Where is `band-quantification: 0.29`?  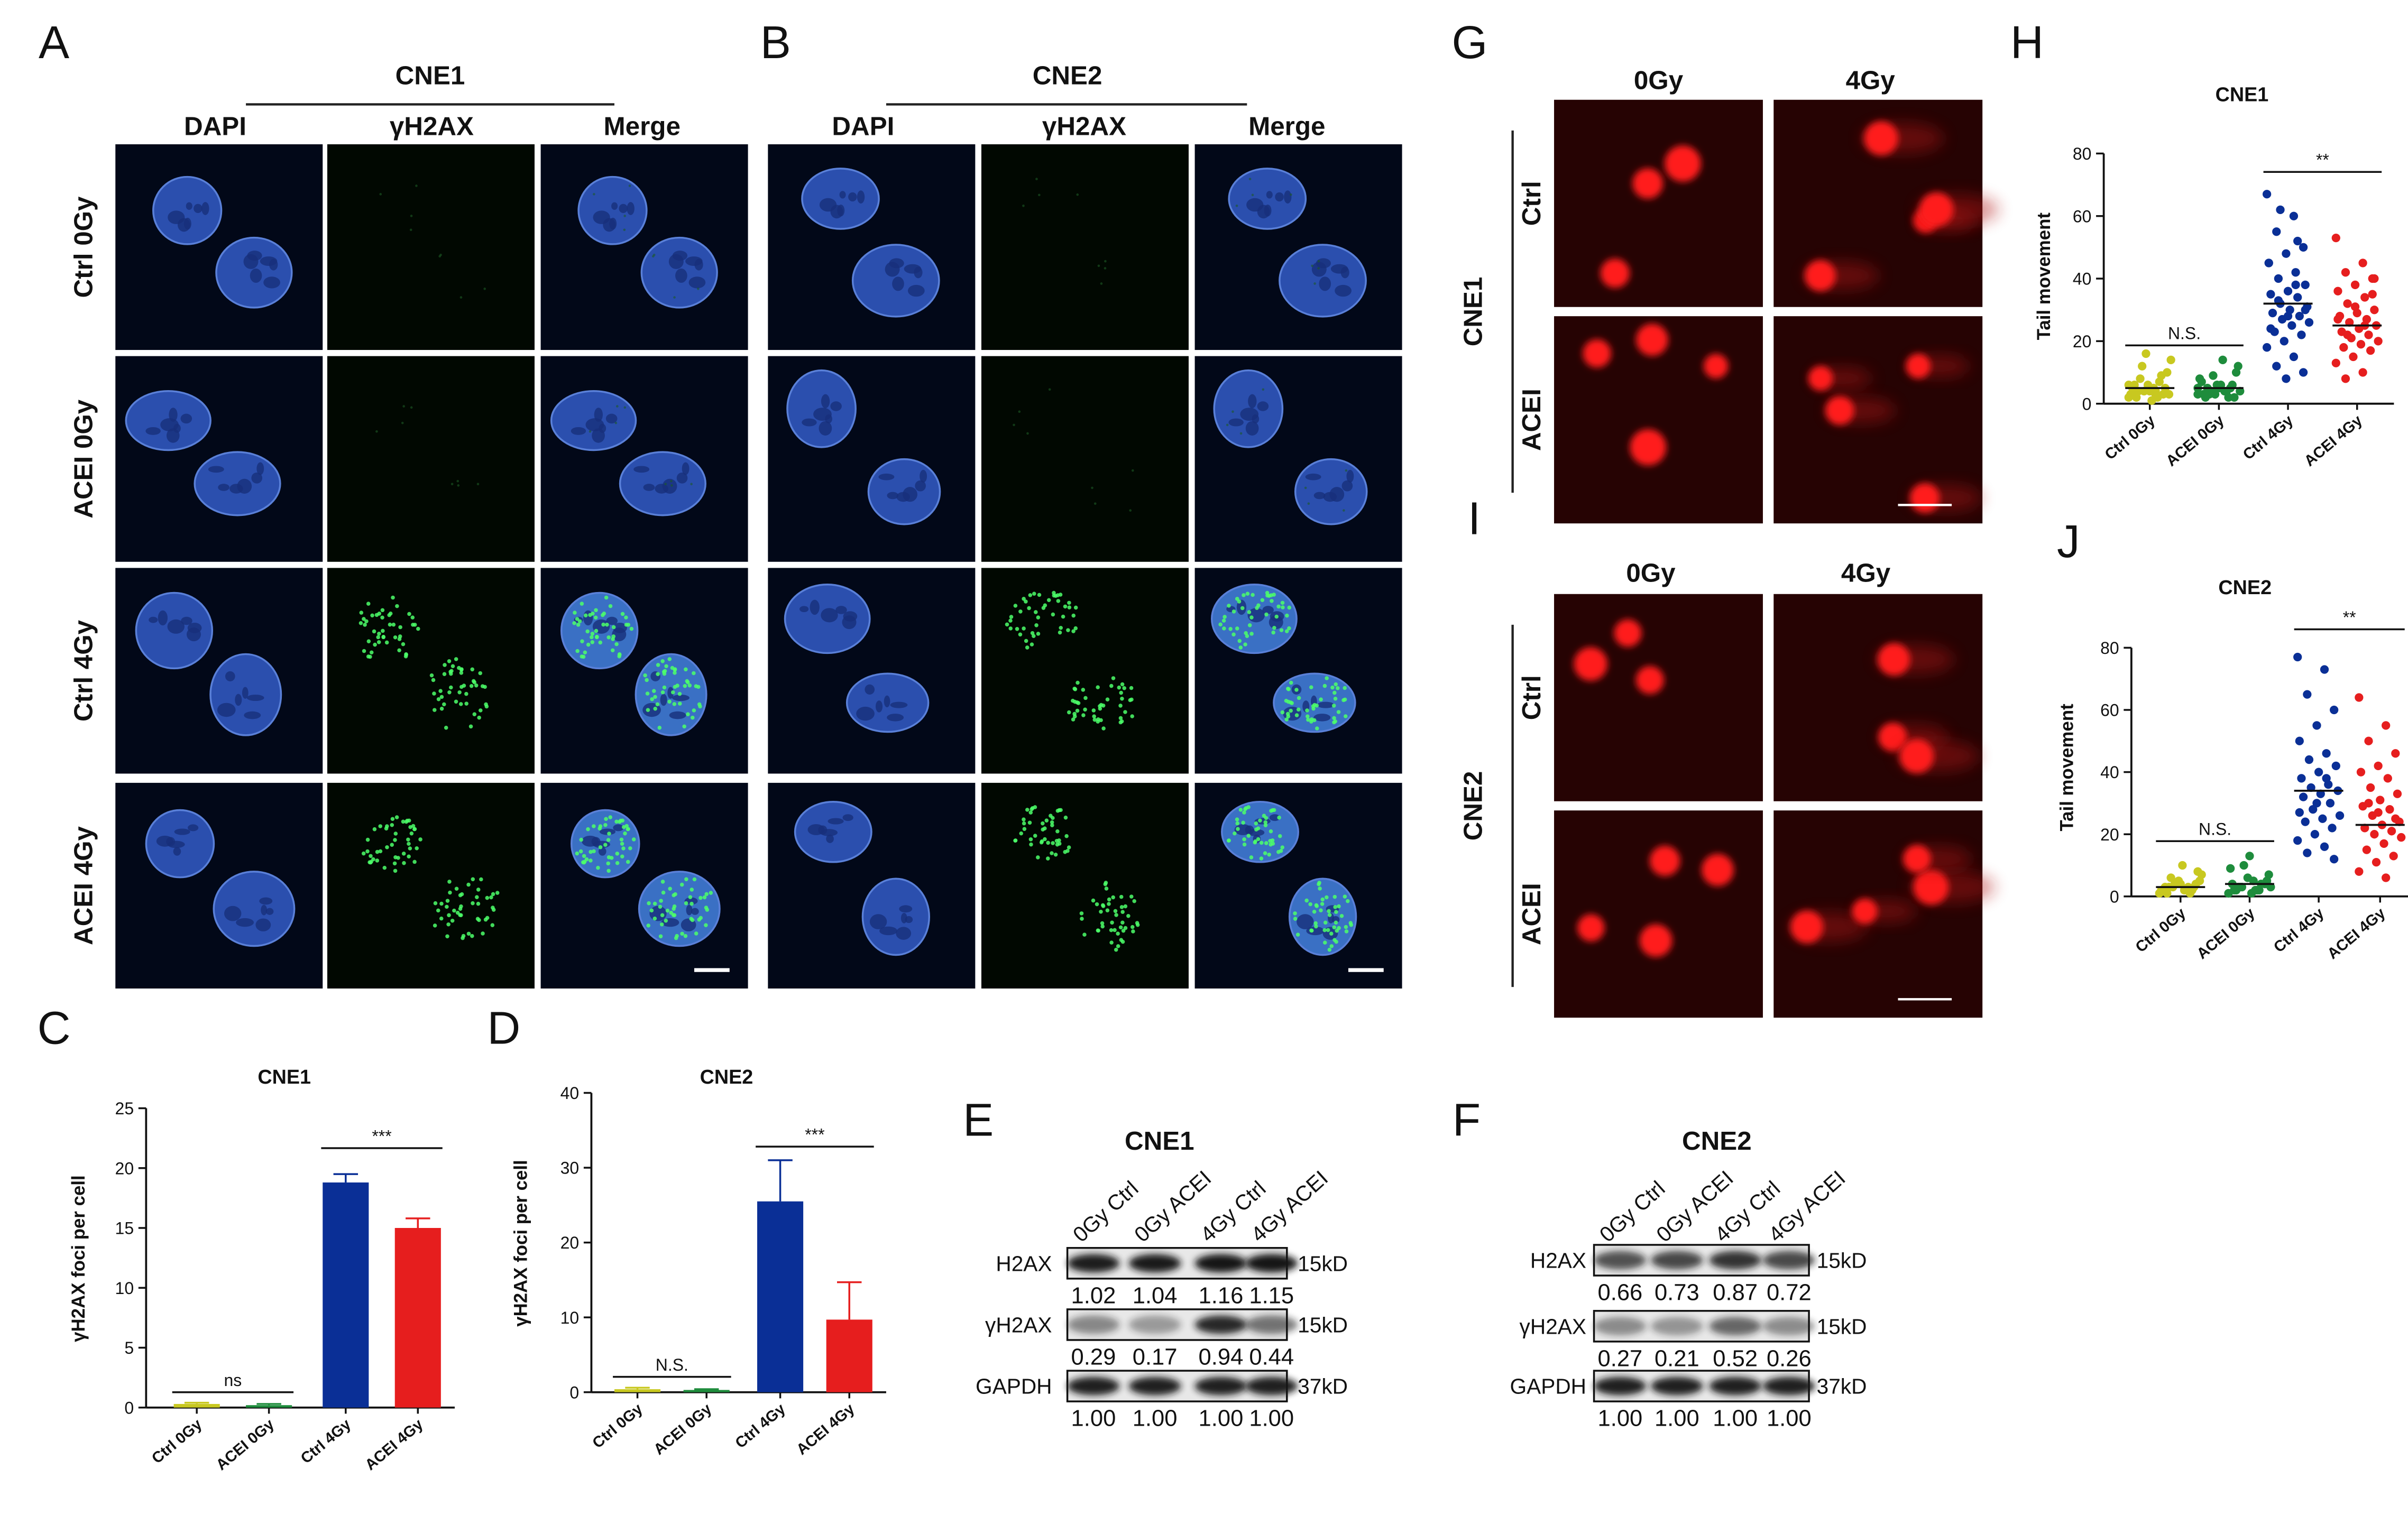 band-quantification: 0.29 is located at coordinates (1093, 1357).